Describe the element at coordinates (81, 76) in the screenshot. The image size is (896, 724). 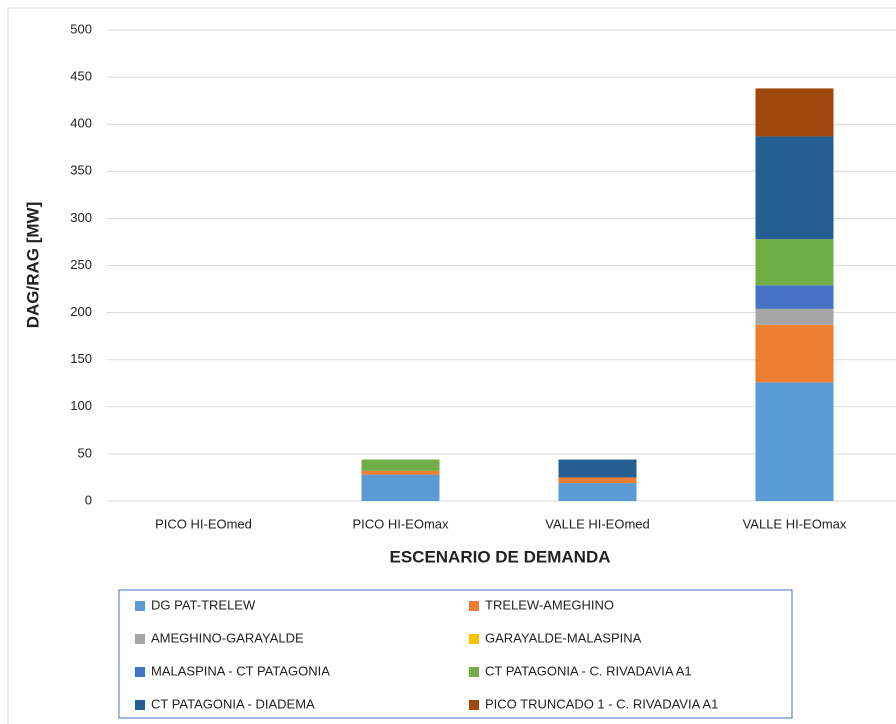
I see `y-tick-label: 450` at that location.